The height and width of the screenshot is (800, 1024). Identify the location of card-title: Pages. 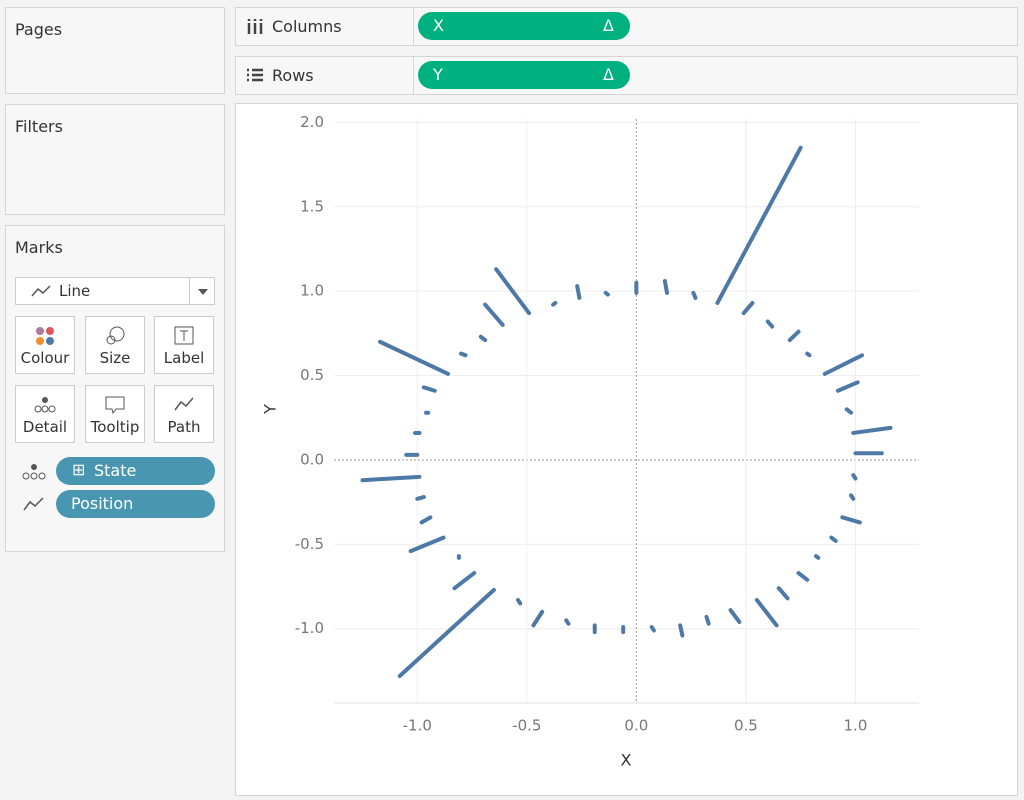
(39, 29).